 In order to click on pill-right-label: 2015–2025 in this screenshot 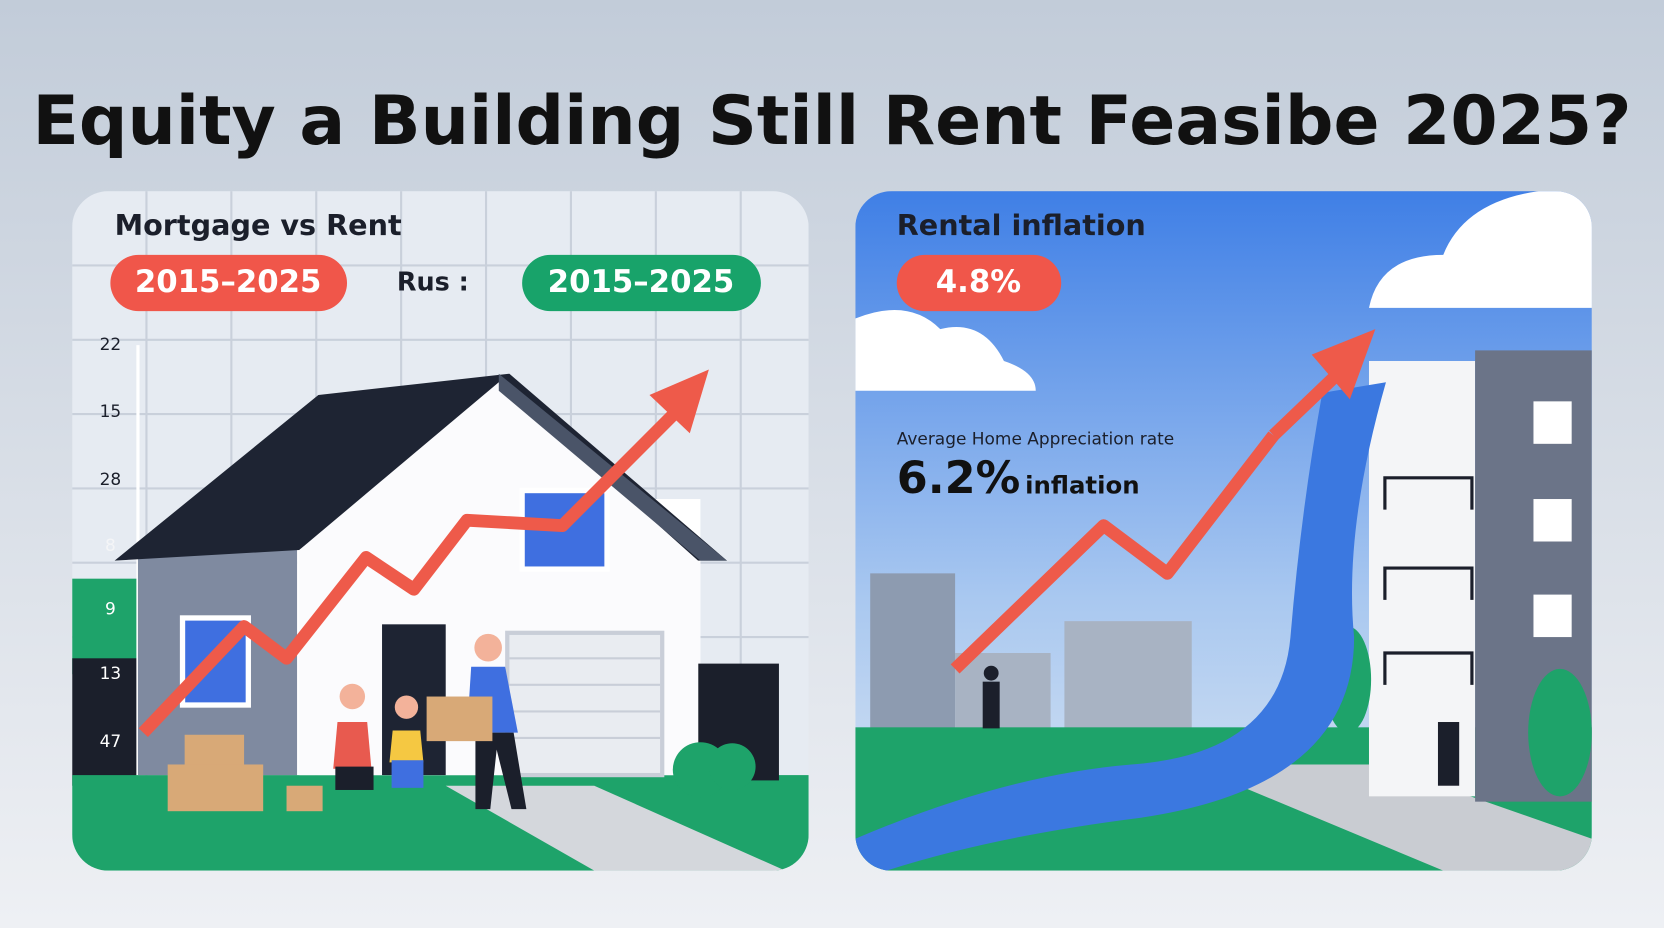, I will do `click(641, 282)`.